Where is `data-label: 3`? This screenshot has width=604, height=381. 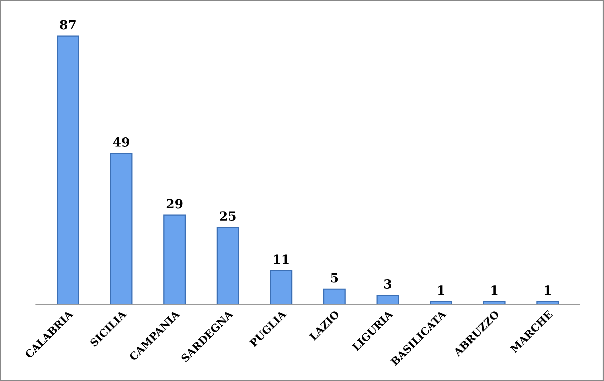
data-label: 3 is located at coordinates (388, 284).